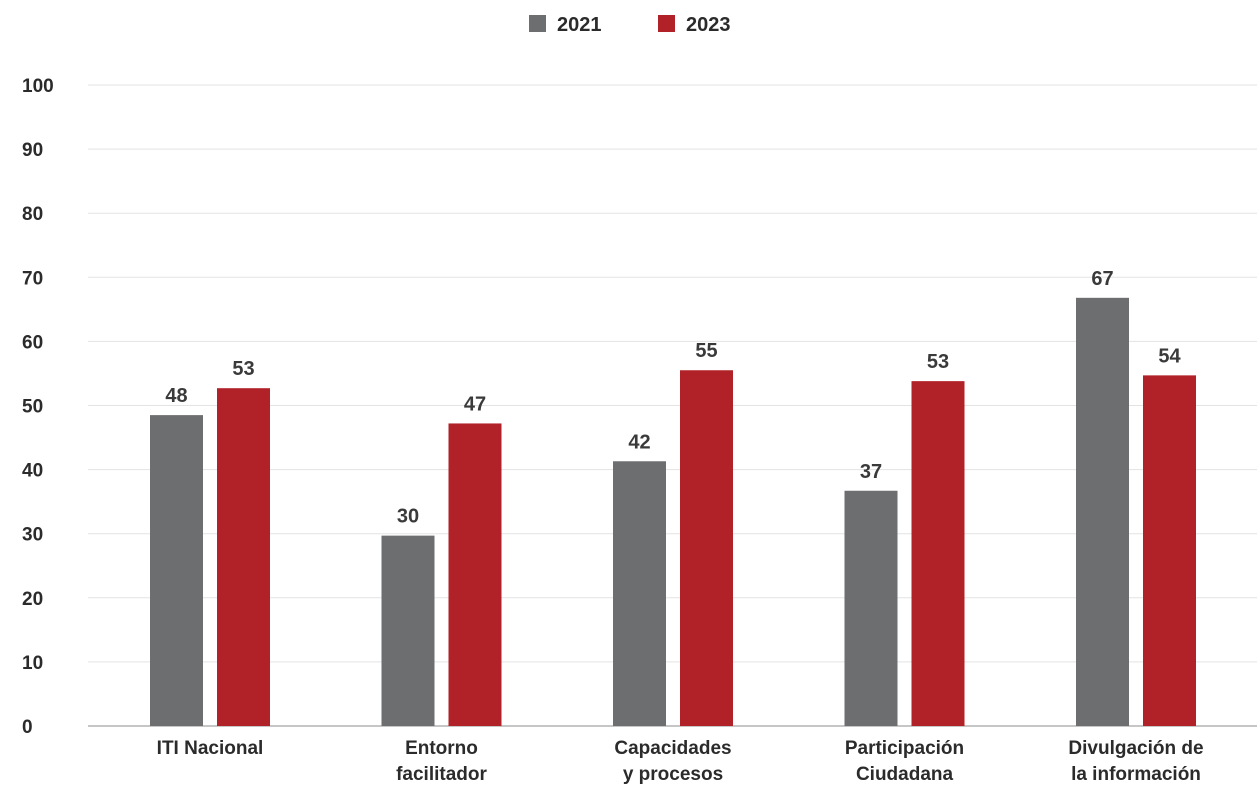 The image size is (1257, 786). What do you see at coordinates (27, 727) in the screenshot?
I see `y-tick-label: 0` at bounding box center [27, 727].